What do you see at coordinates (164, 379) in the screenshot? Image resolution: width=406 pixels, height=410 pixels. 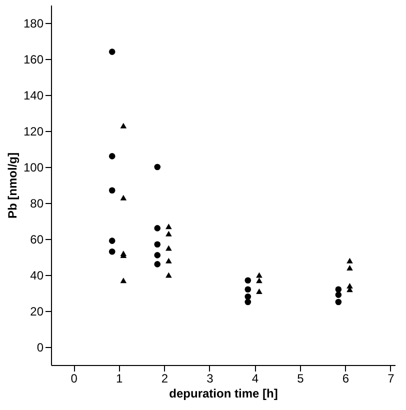 I see `x-tick-label: 2` at bounding box center [164, 379].